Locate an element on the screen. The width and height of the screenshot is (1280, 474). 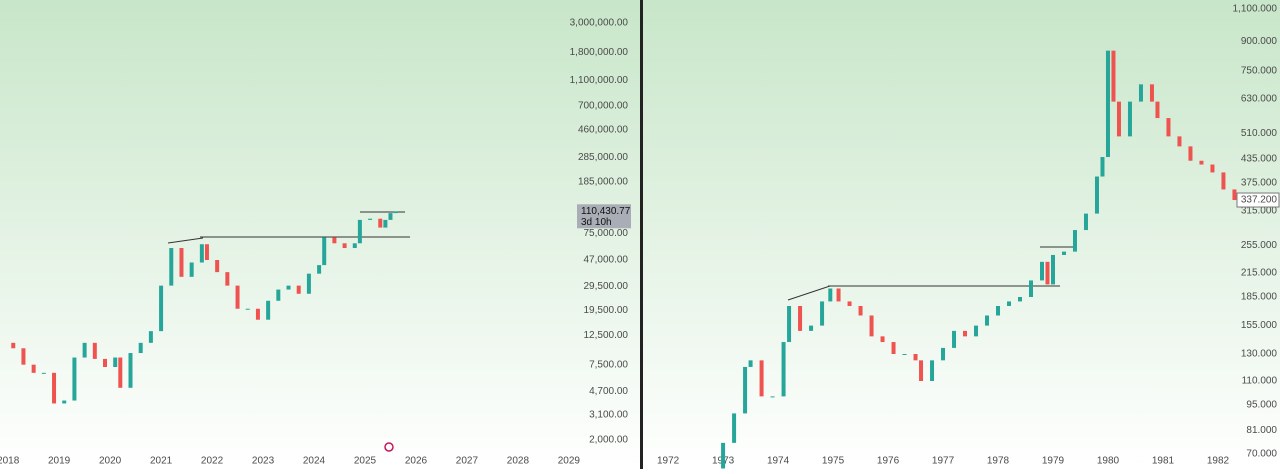
y-tick-label: 19,500.00 is located at coordinates (606, 310).